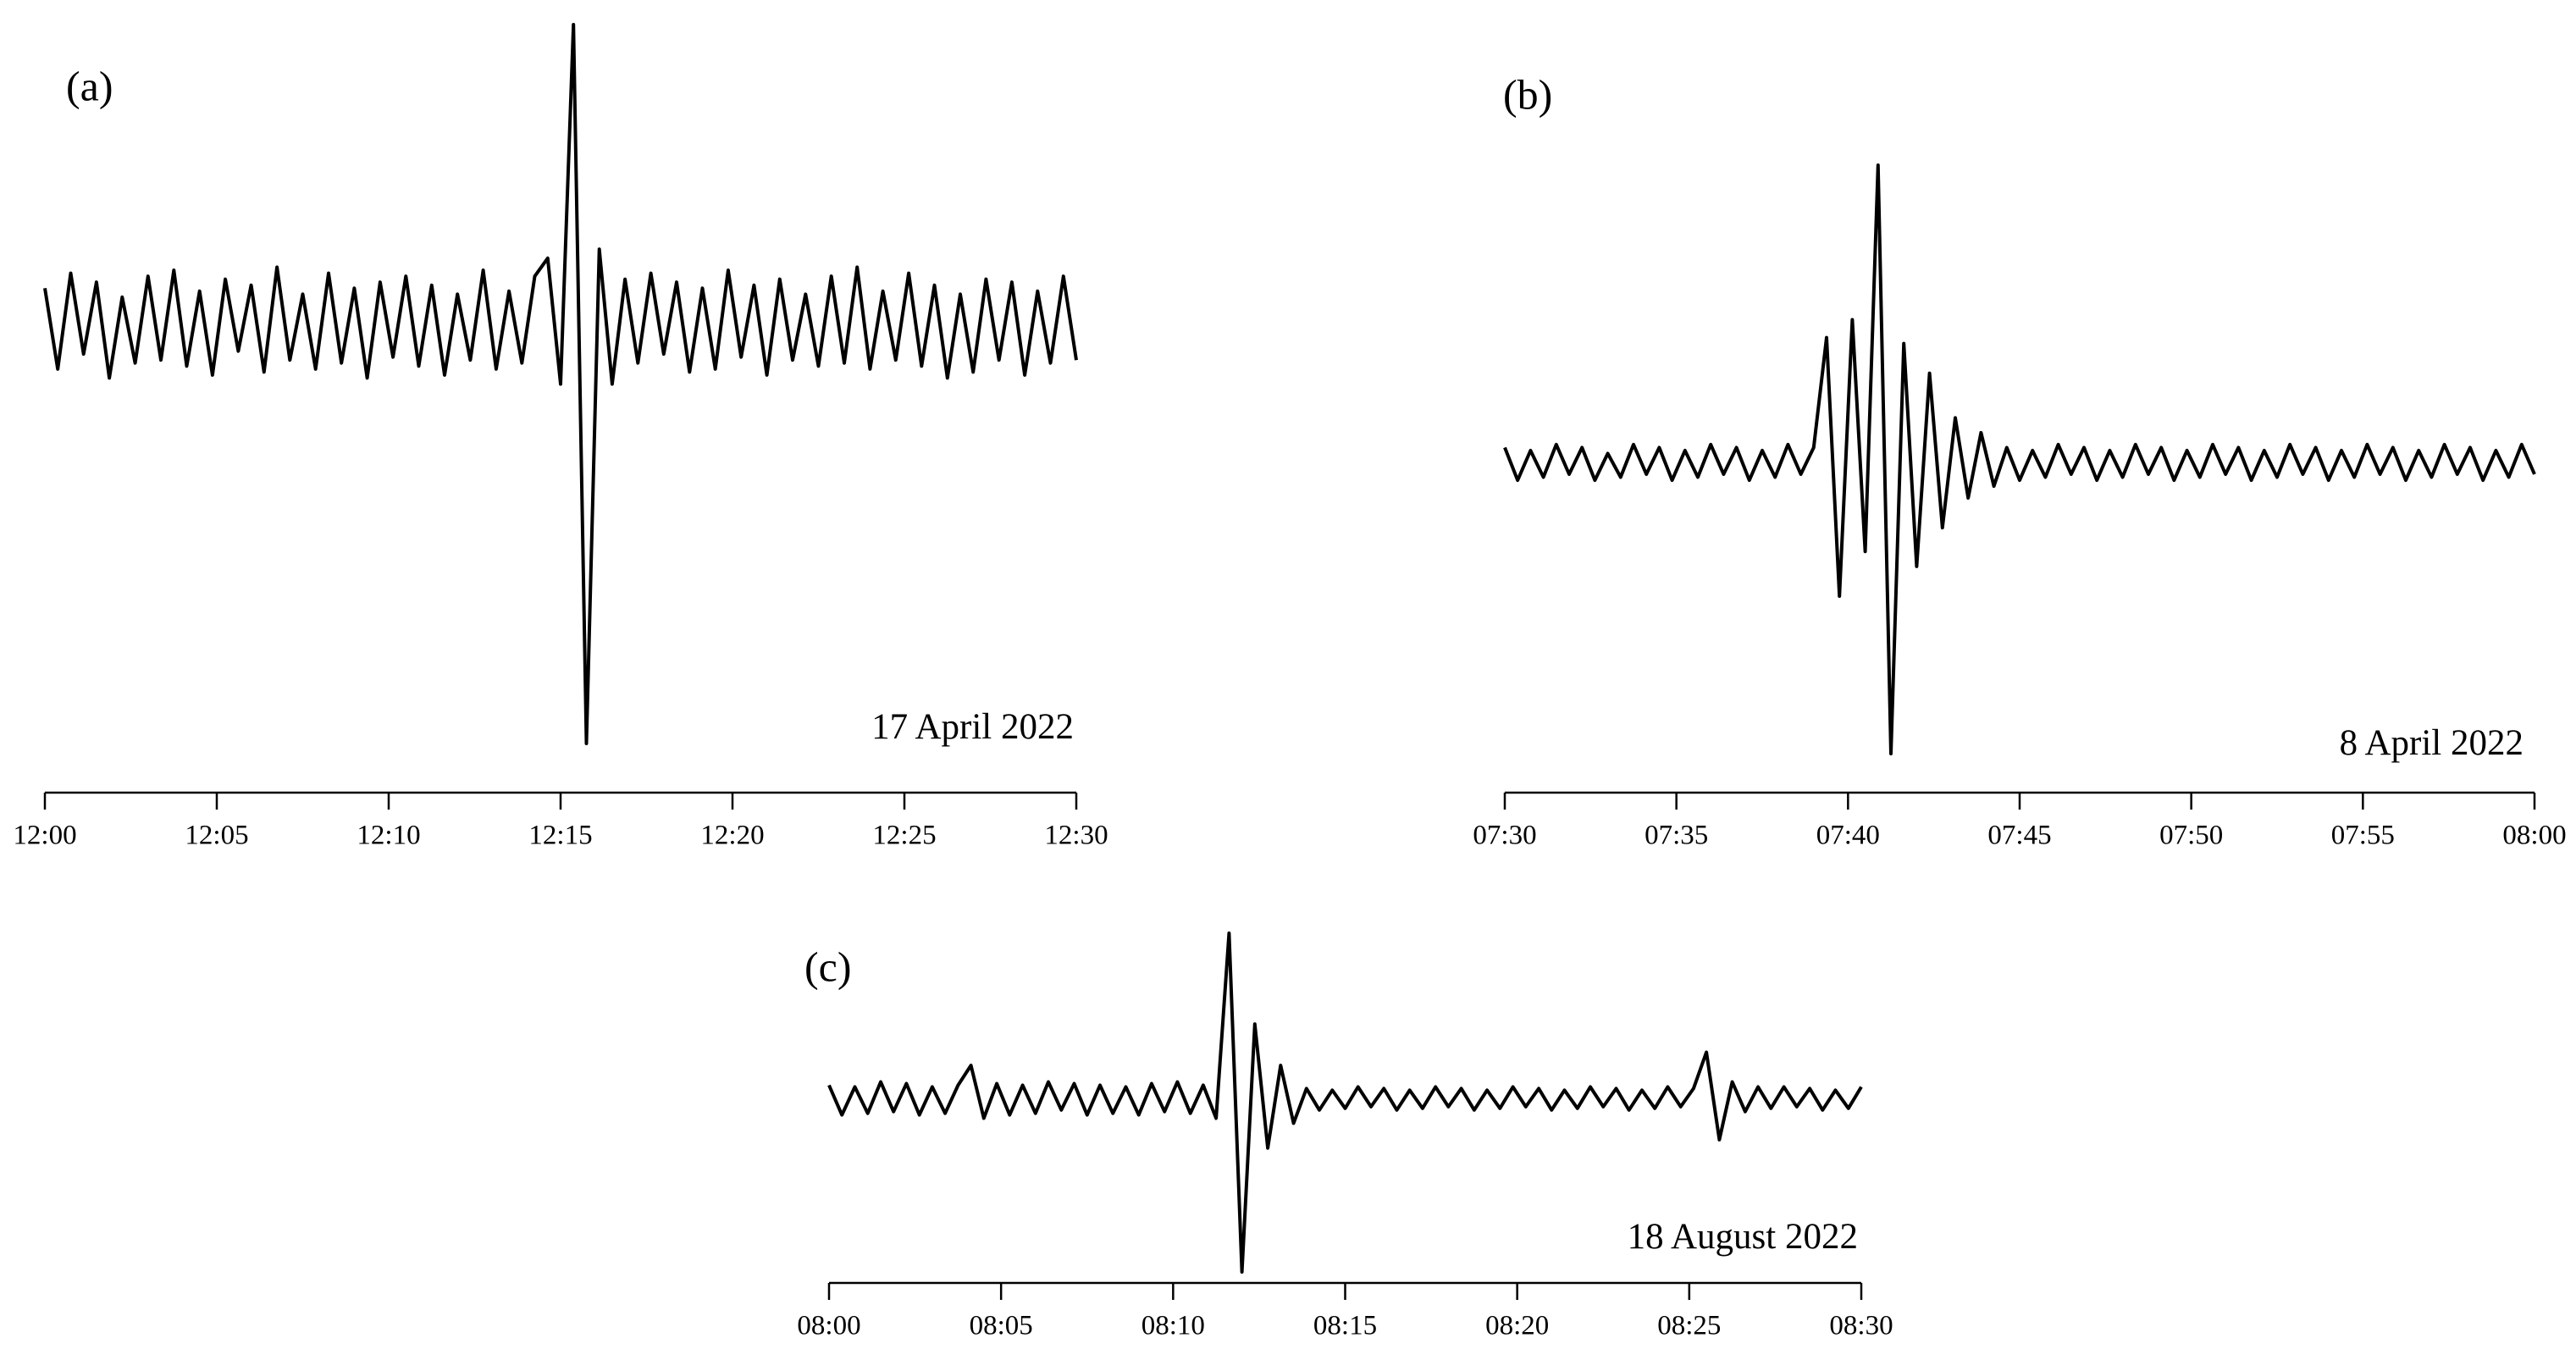 The image size is (2576, 1349). What do you see at coordinates (1345, 1103) in the screenshot?
I see `waveform` at bounding box center [1345, 1103].